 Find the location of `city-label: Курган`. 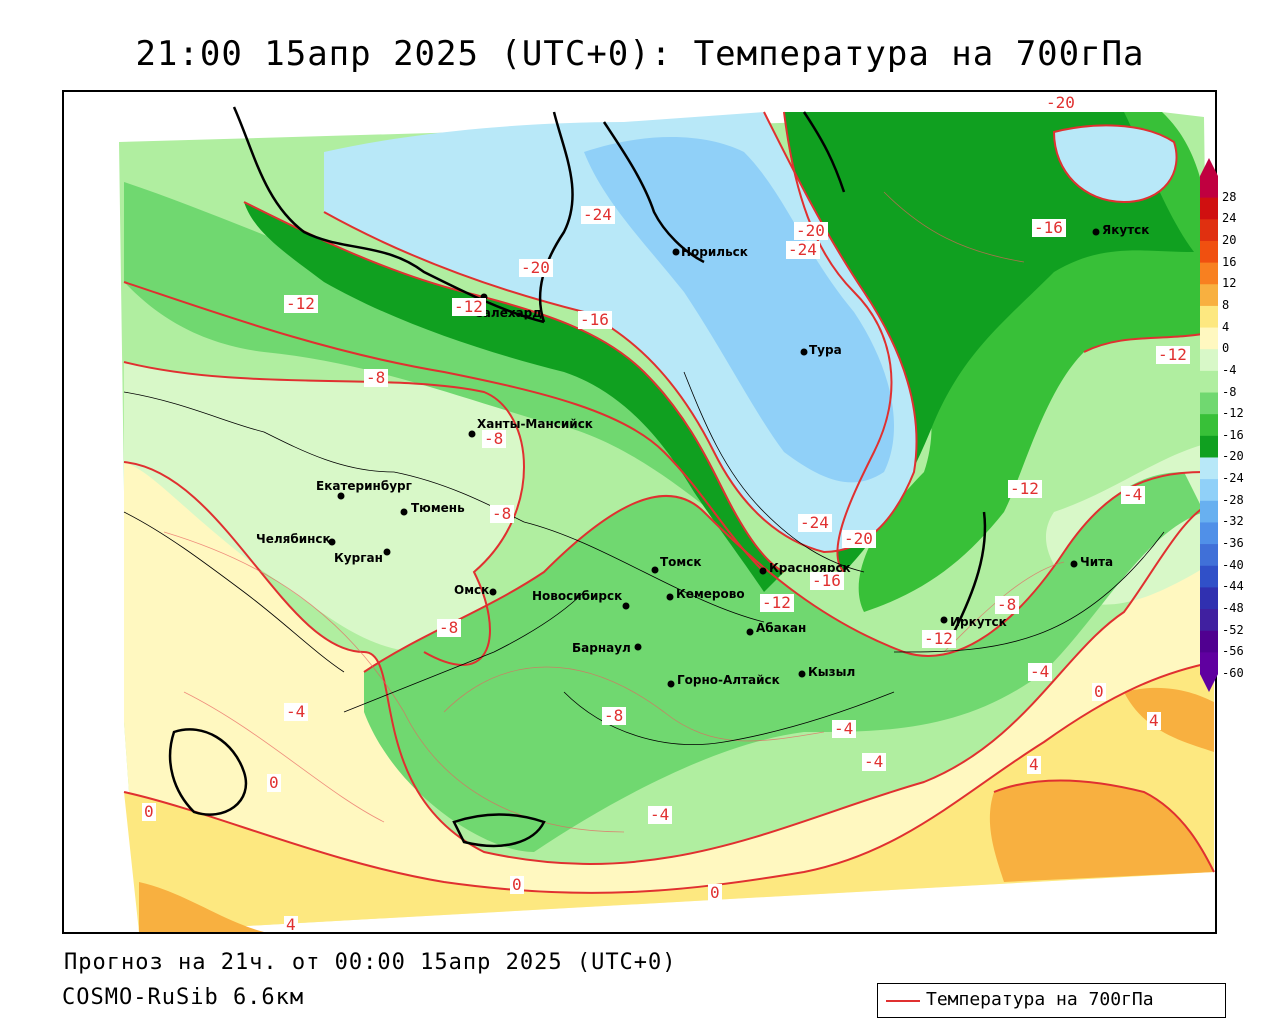

city-label: Курган is located at coordinates (358, 558).